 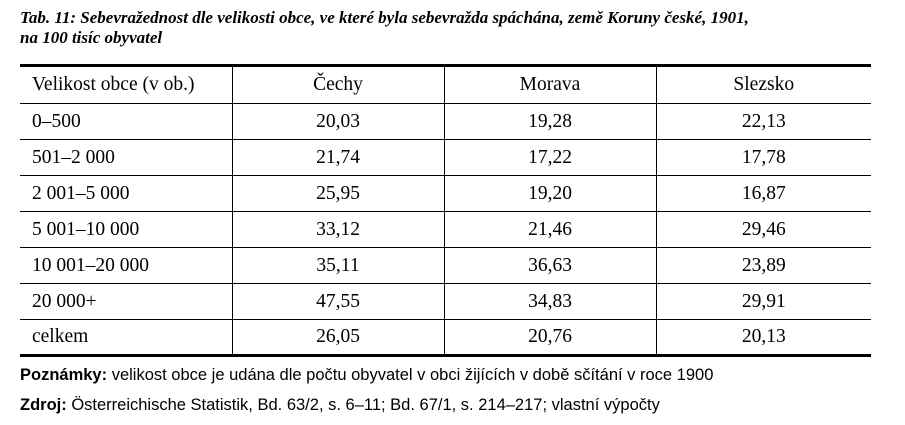 I want to click on table-row: 20 000+ 47,55 34,83 29,91, so click(x=445, y=301).